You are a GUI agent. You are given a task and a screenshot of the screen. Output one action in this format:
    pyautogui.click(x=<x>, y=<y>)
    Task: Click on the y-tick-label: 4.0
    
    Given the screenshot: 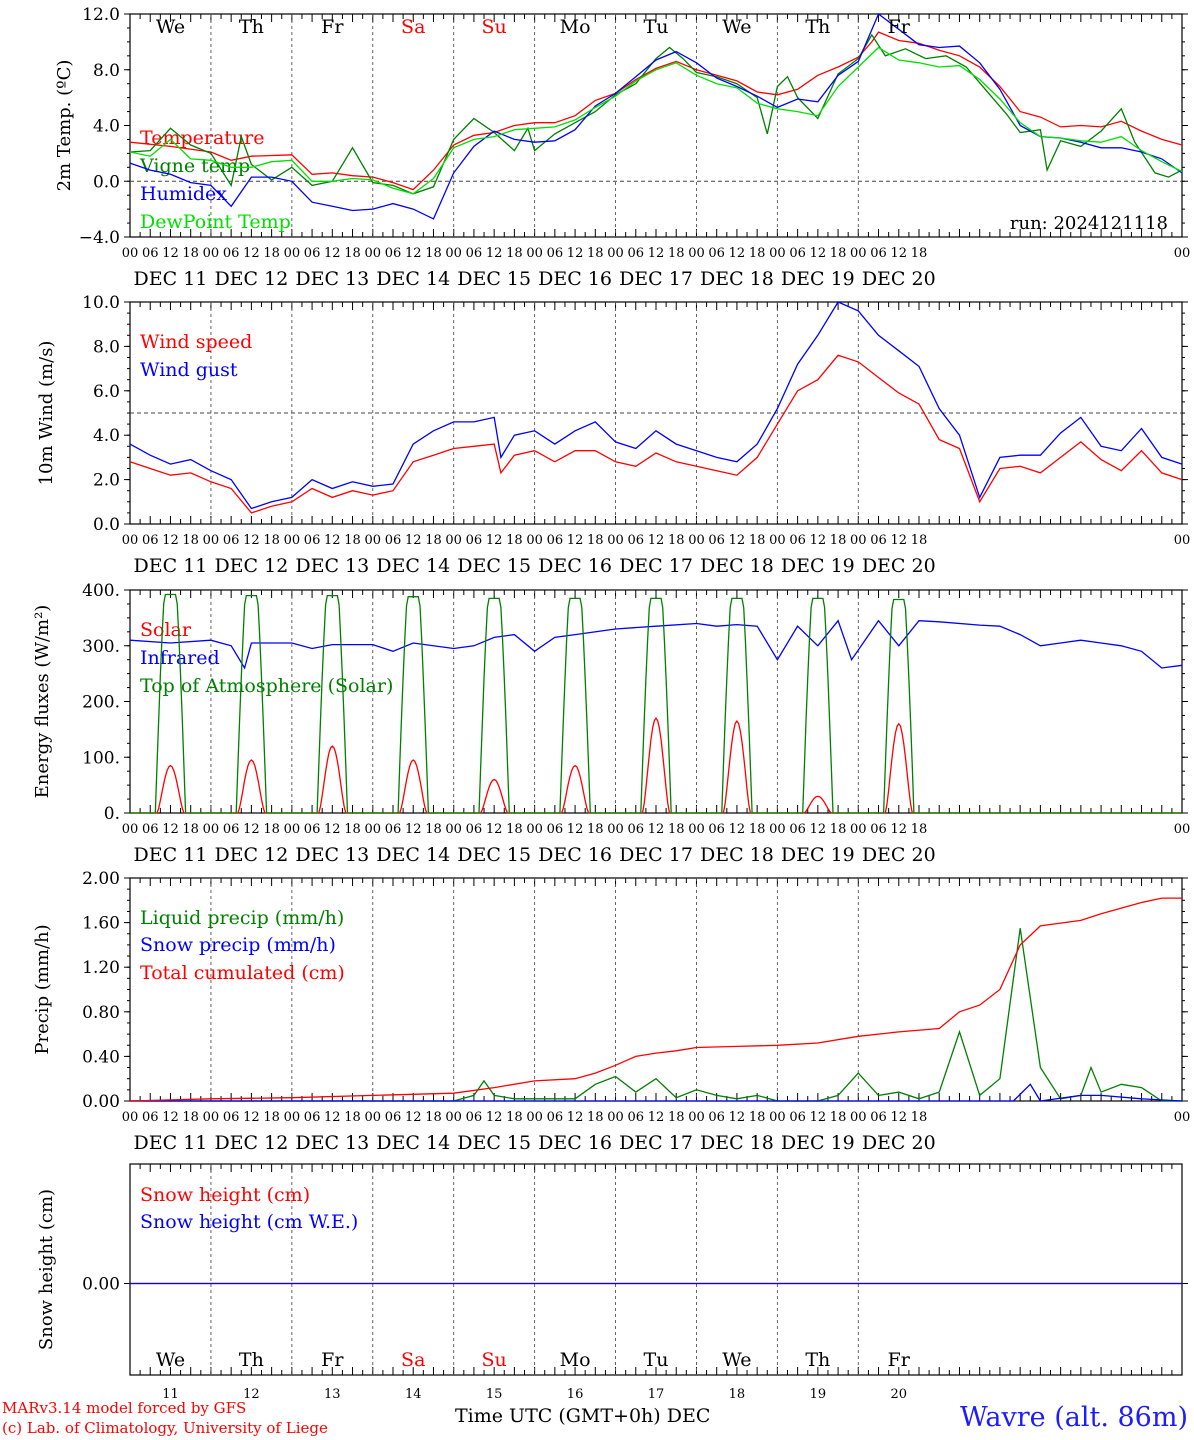 What is the action you would take?
    pyautogui.click(x=106, y=436)
    